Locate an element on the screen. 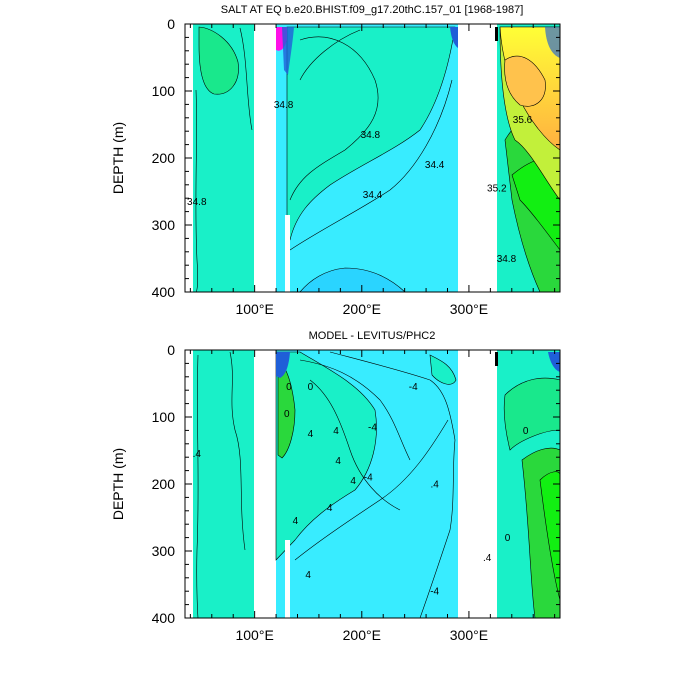  top-xtick-label: 200°E is located at coordinates (362, 309).